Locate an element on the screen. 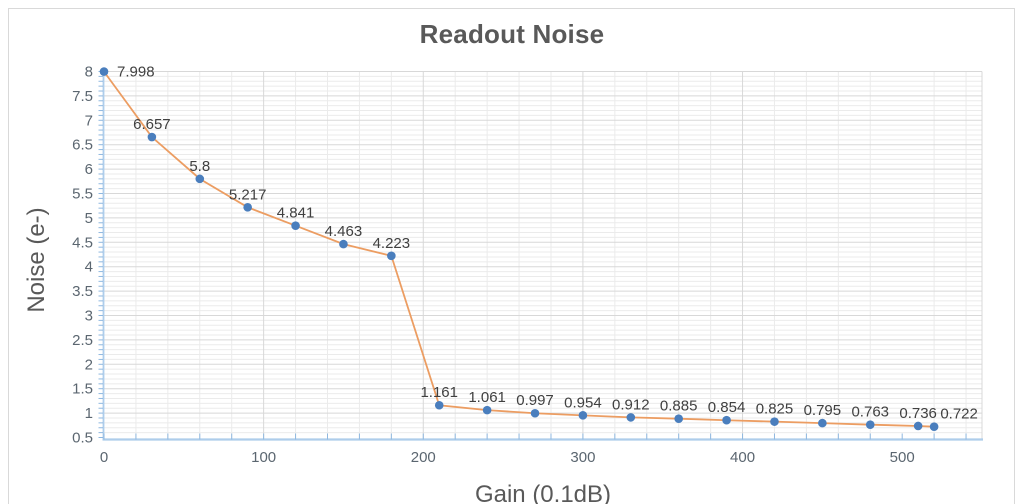  data-label: 0.954 is located at coordinates (583, 402).